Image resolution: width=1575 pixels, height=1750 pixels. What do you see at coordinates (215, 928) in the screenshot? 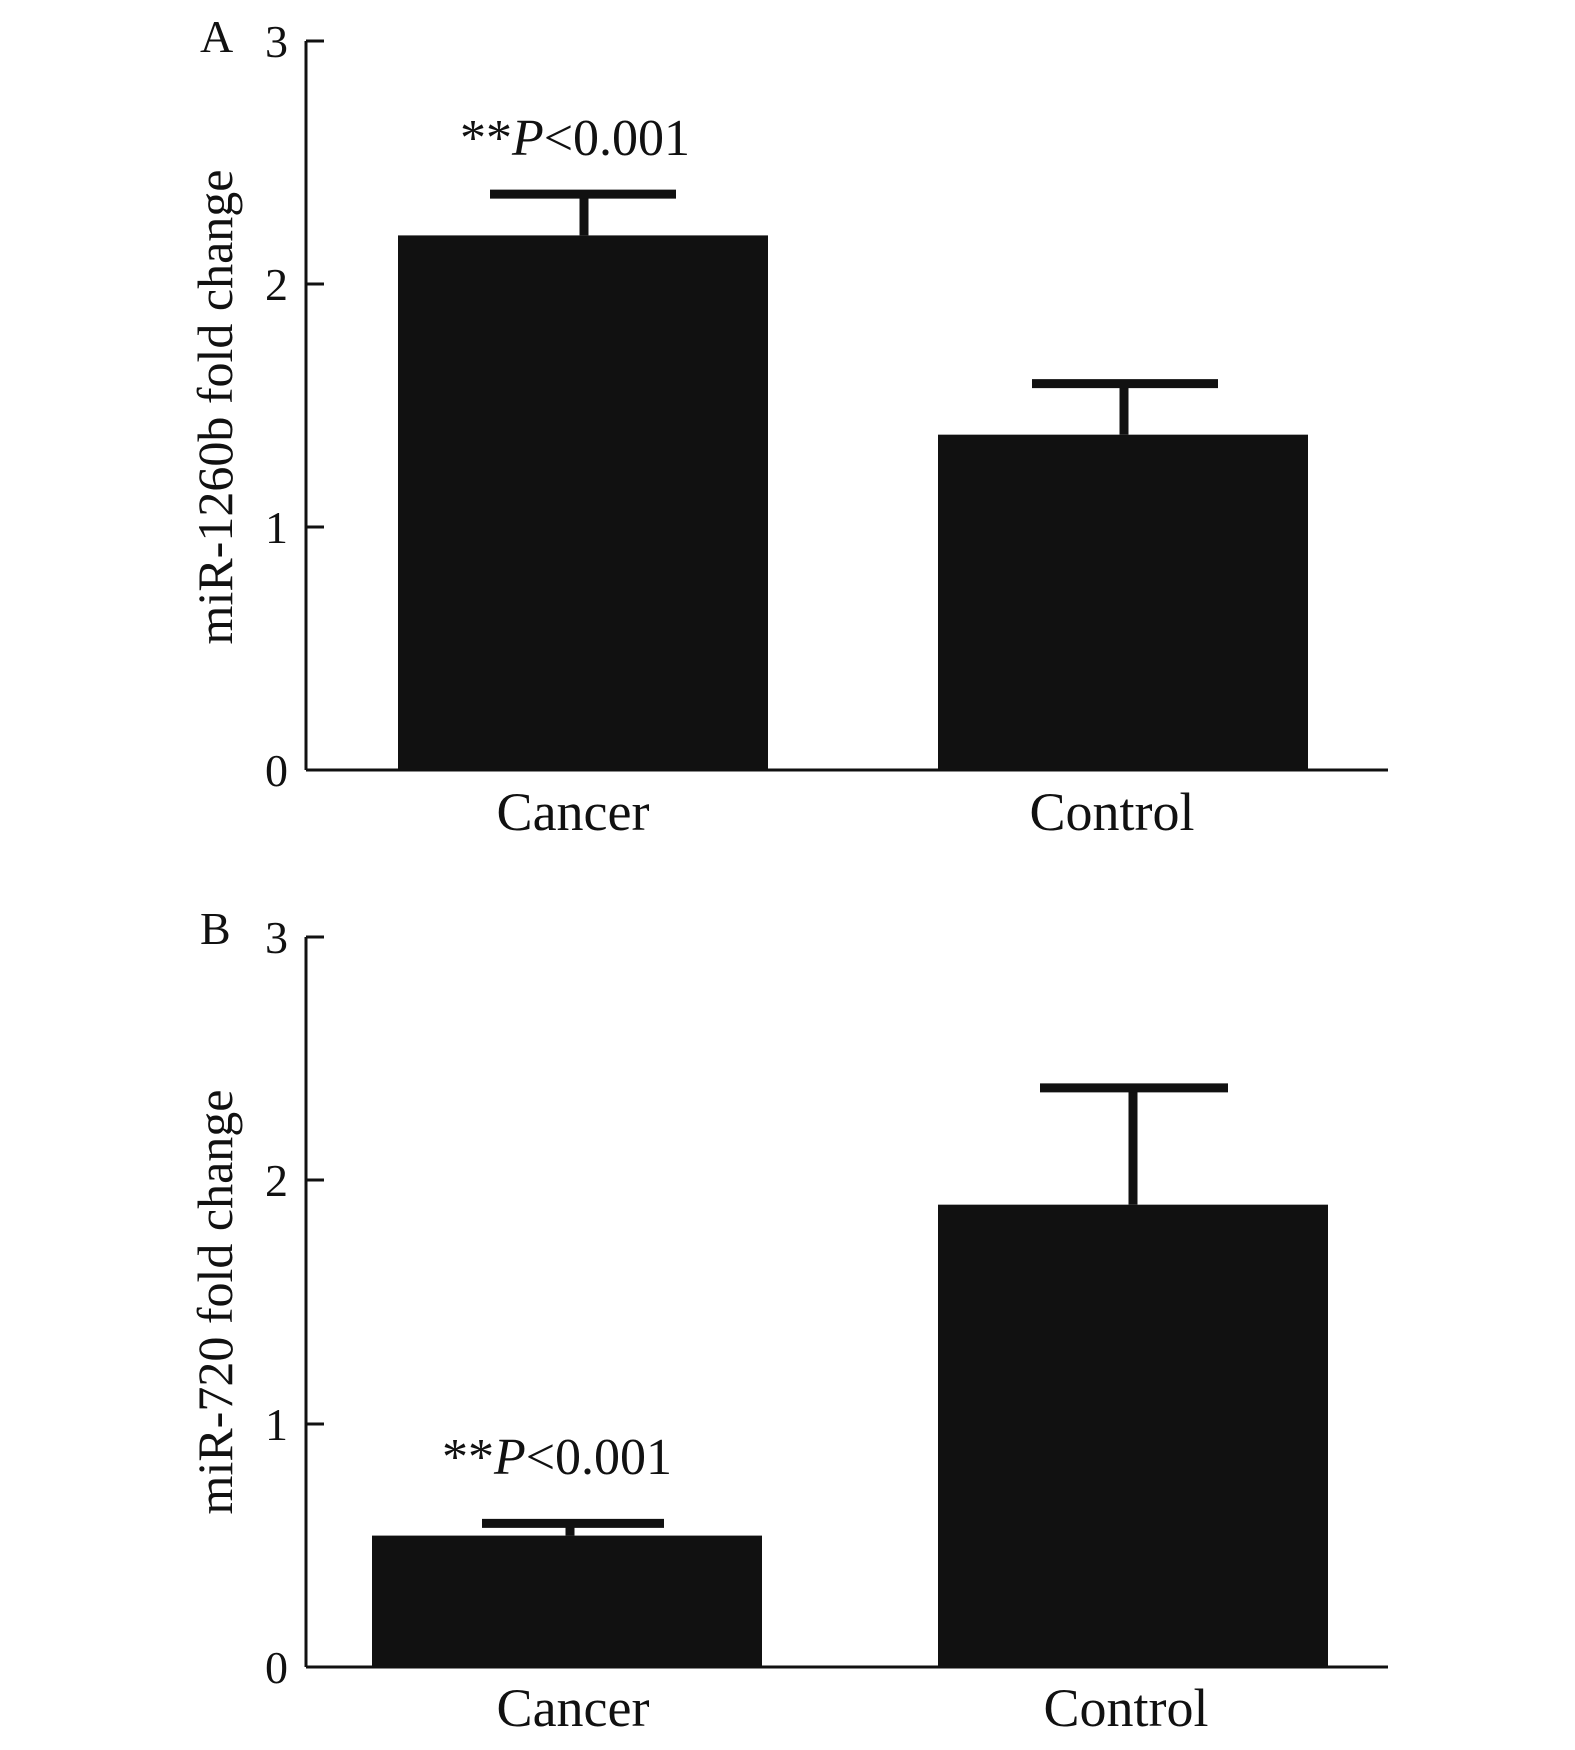
I see `panel-b-letter: B` at bounding box center [215, 928].